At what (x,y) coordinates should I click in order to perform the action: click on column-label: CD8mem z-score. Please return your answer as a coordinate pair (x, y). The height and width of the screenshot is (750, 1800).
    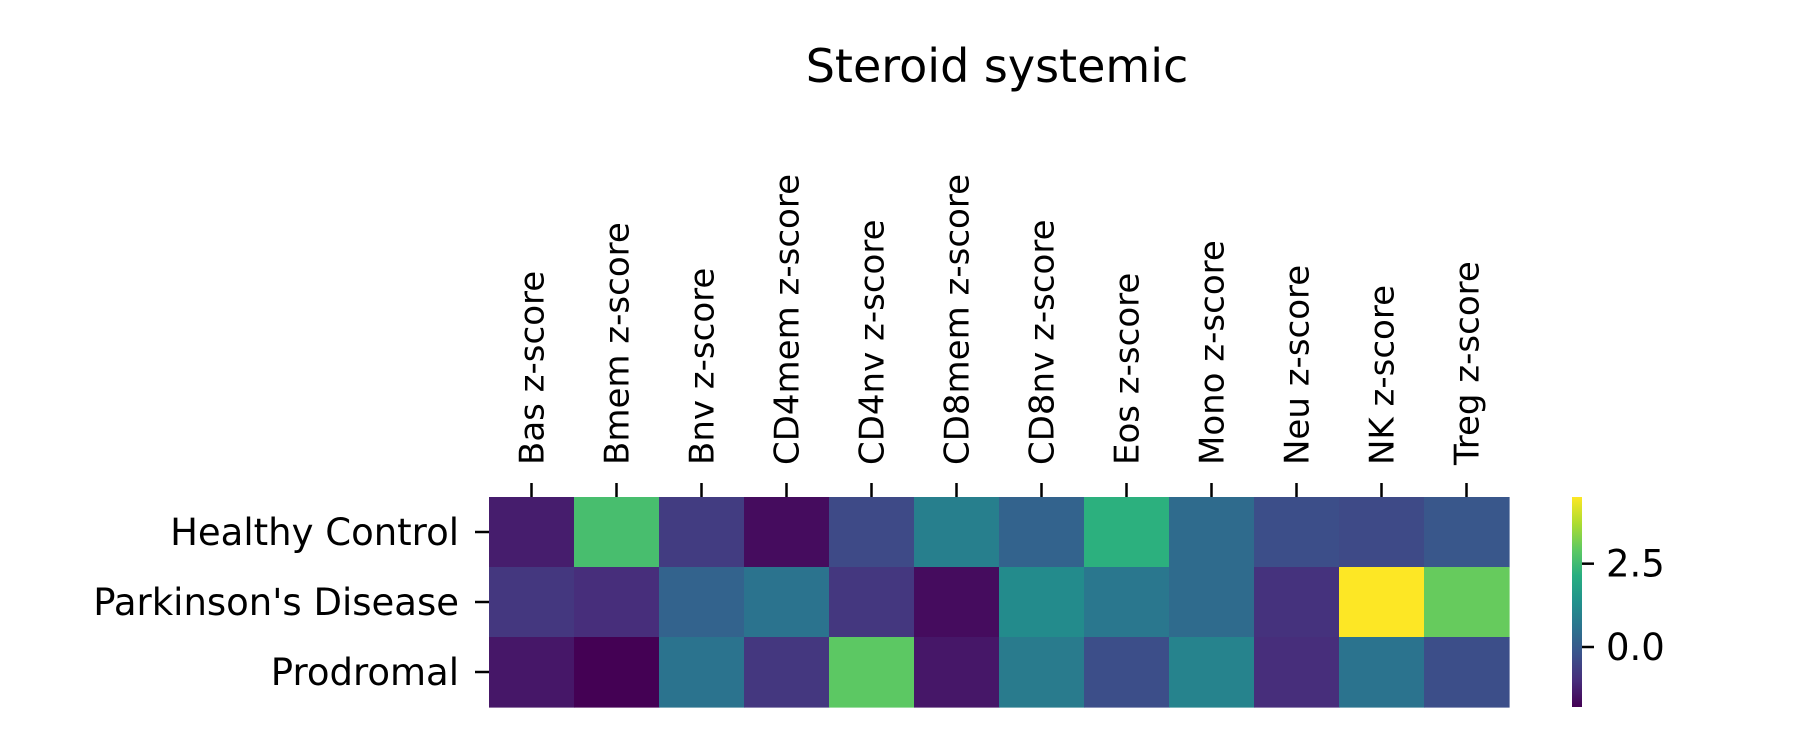
    Looking at the image, I should click on (958, 319).